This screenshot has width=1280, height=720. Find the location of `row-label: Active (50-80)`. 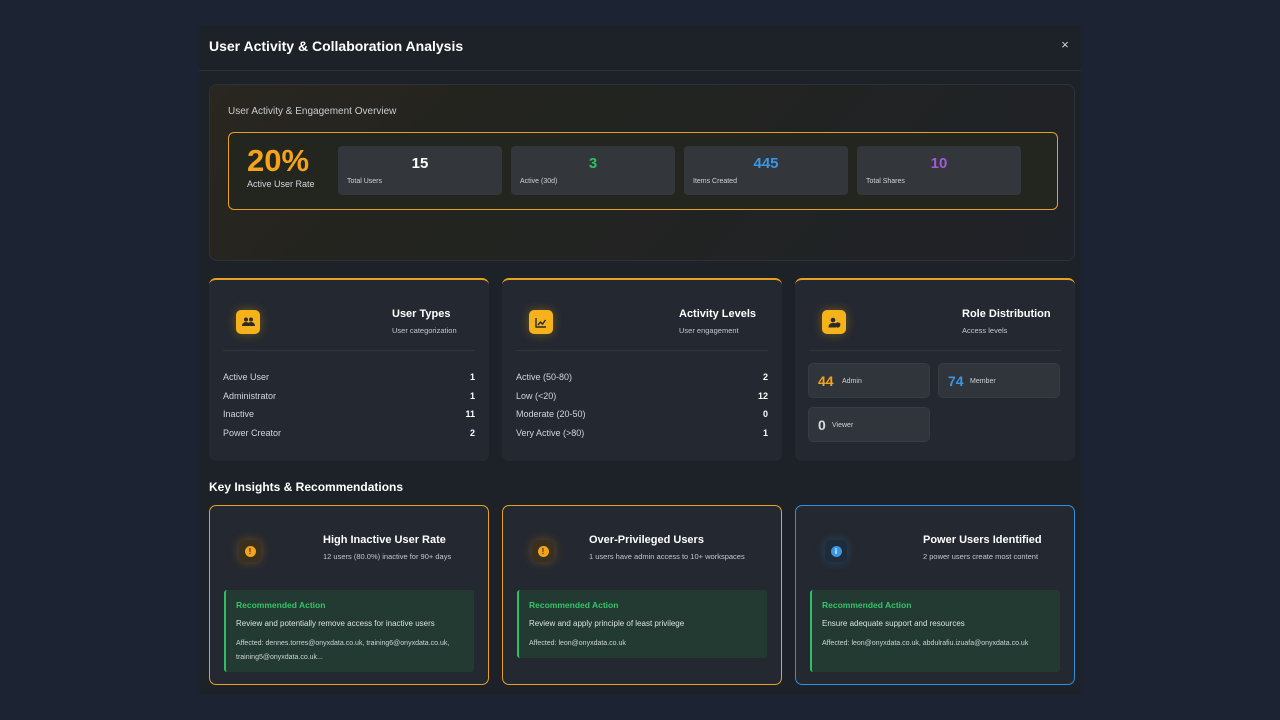

row-label: Active (50-80) is located at coordinates (544, 377).